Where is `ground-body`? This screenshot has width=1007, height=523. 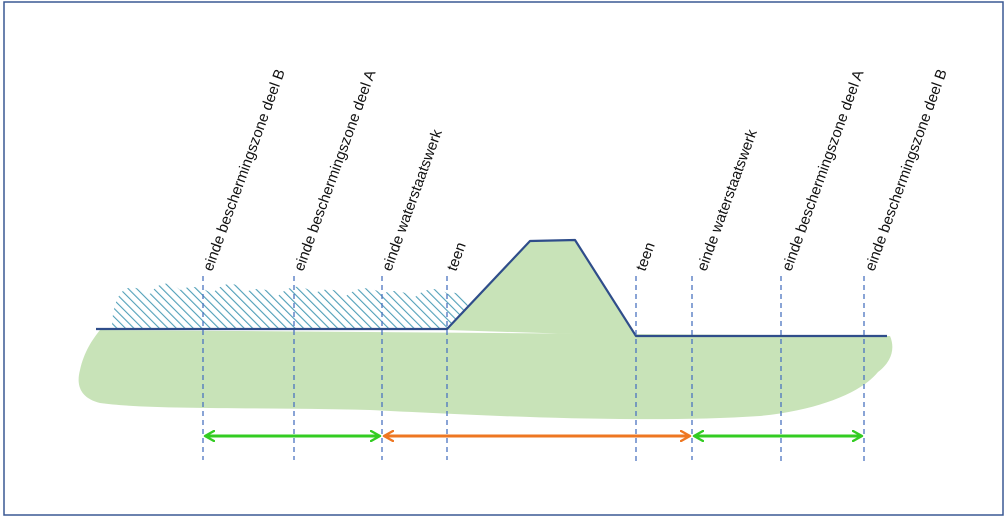 ground-body is located at coordinates (485, 375).